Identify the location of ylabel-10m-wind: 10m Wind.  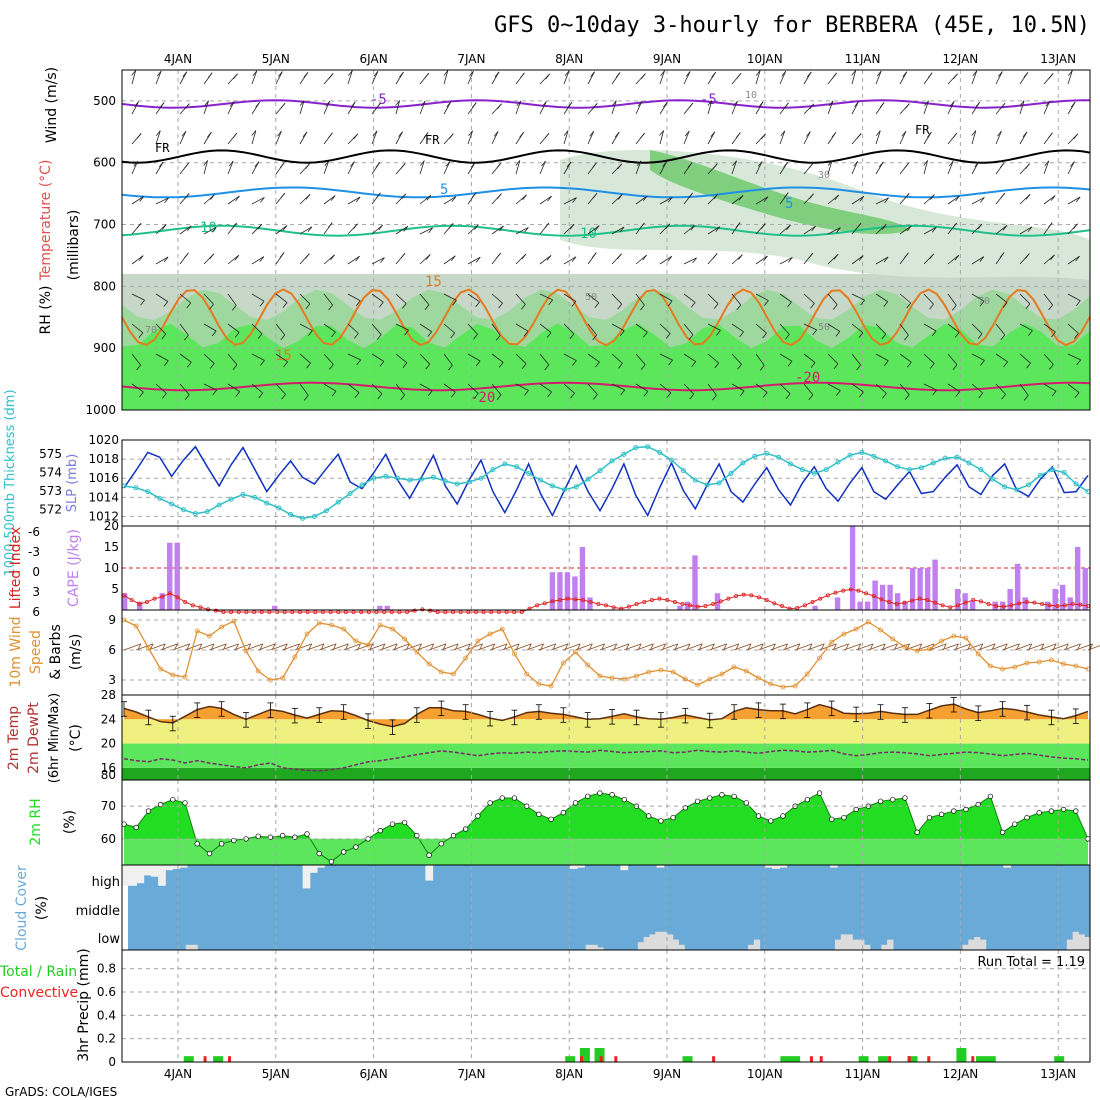
(16, 651).